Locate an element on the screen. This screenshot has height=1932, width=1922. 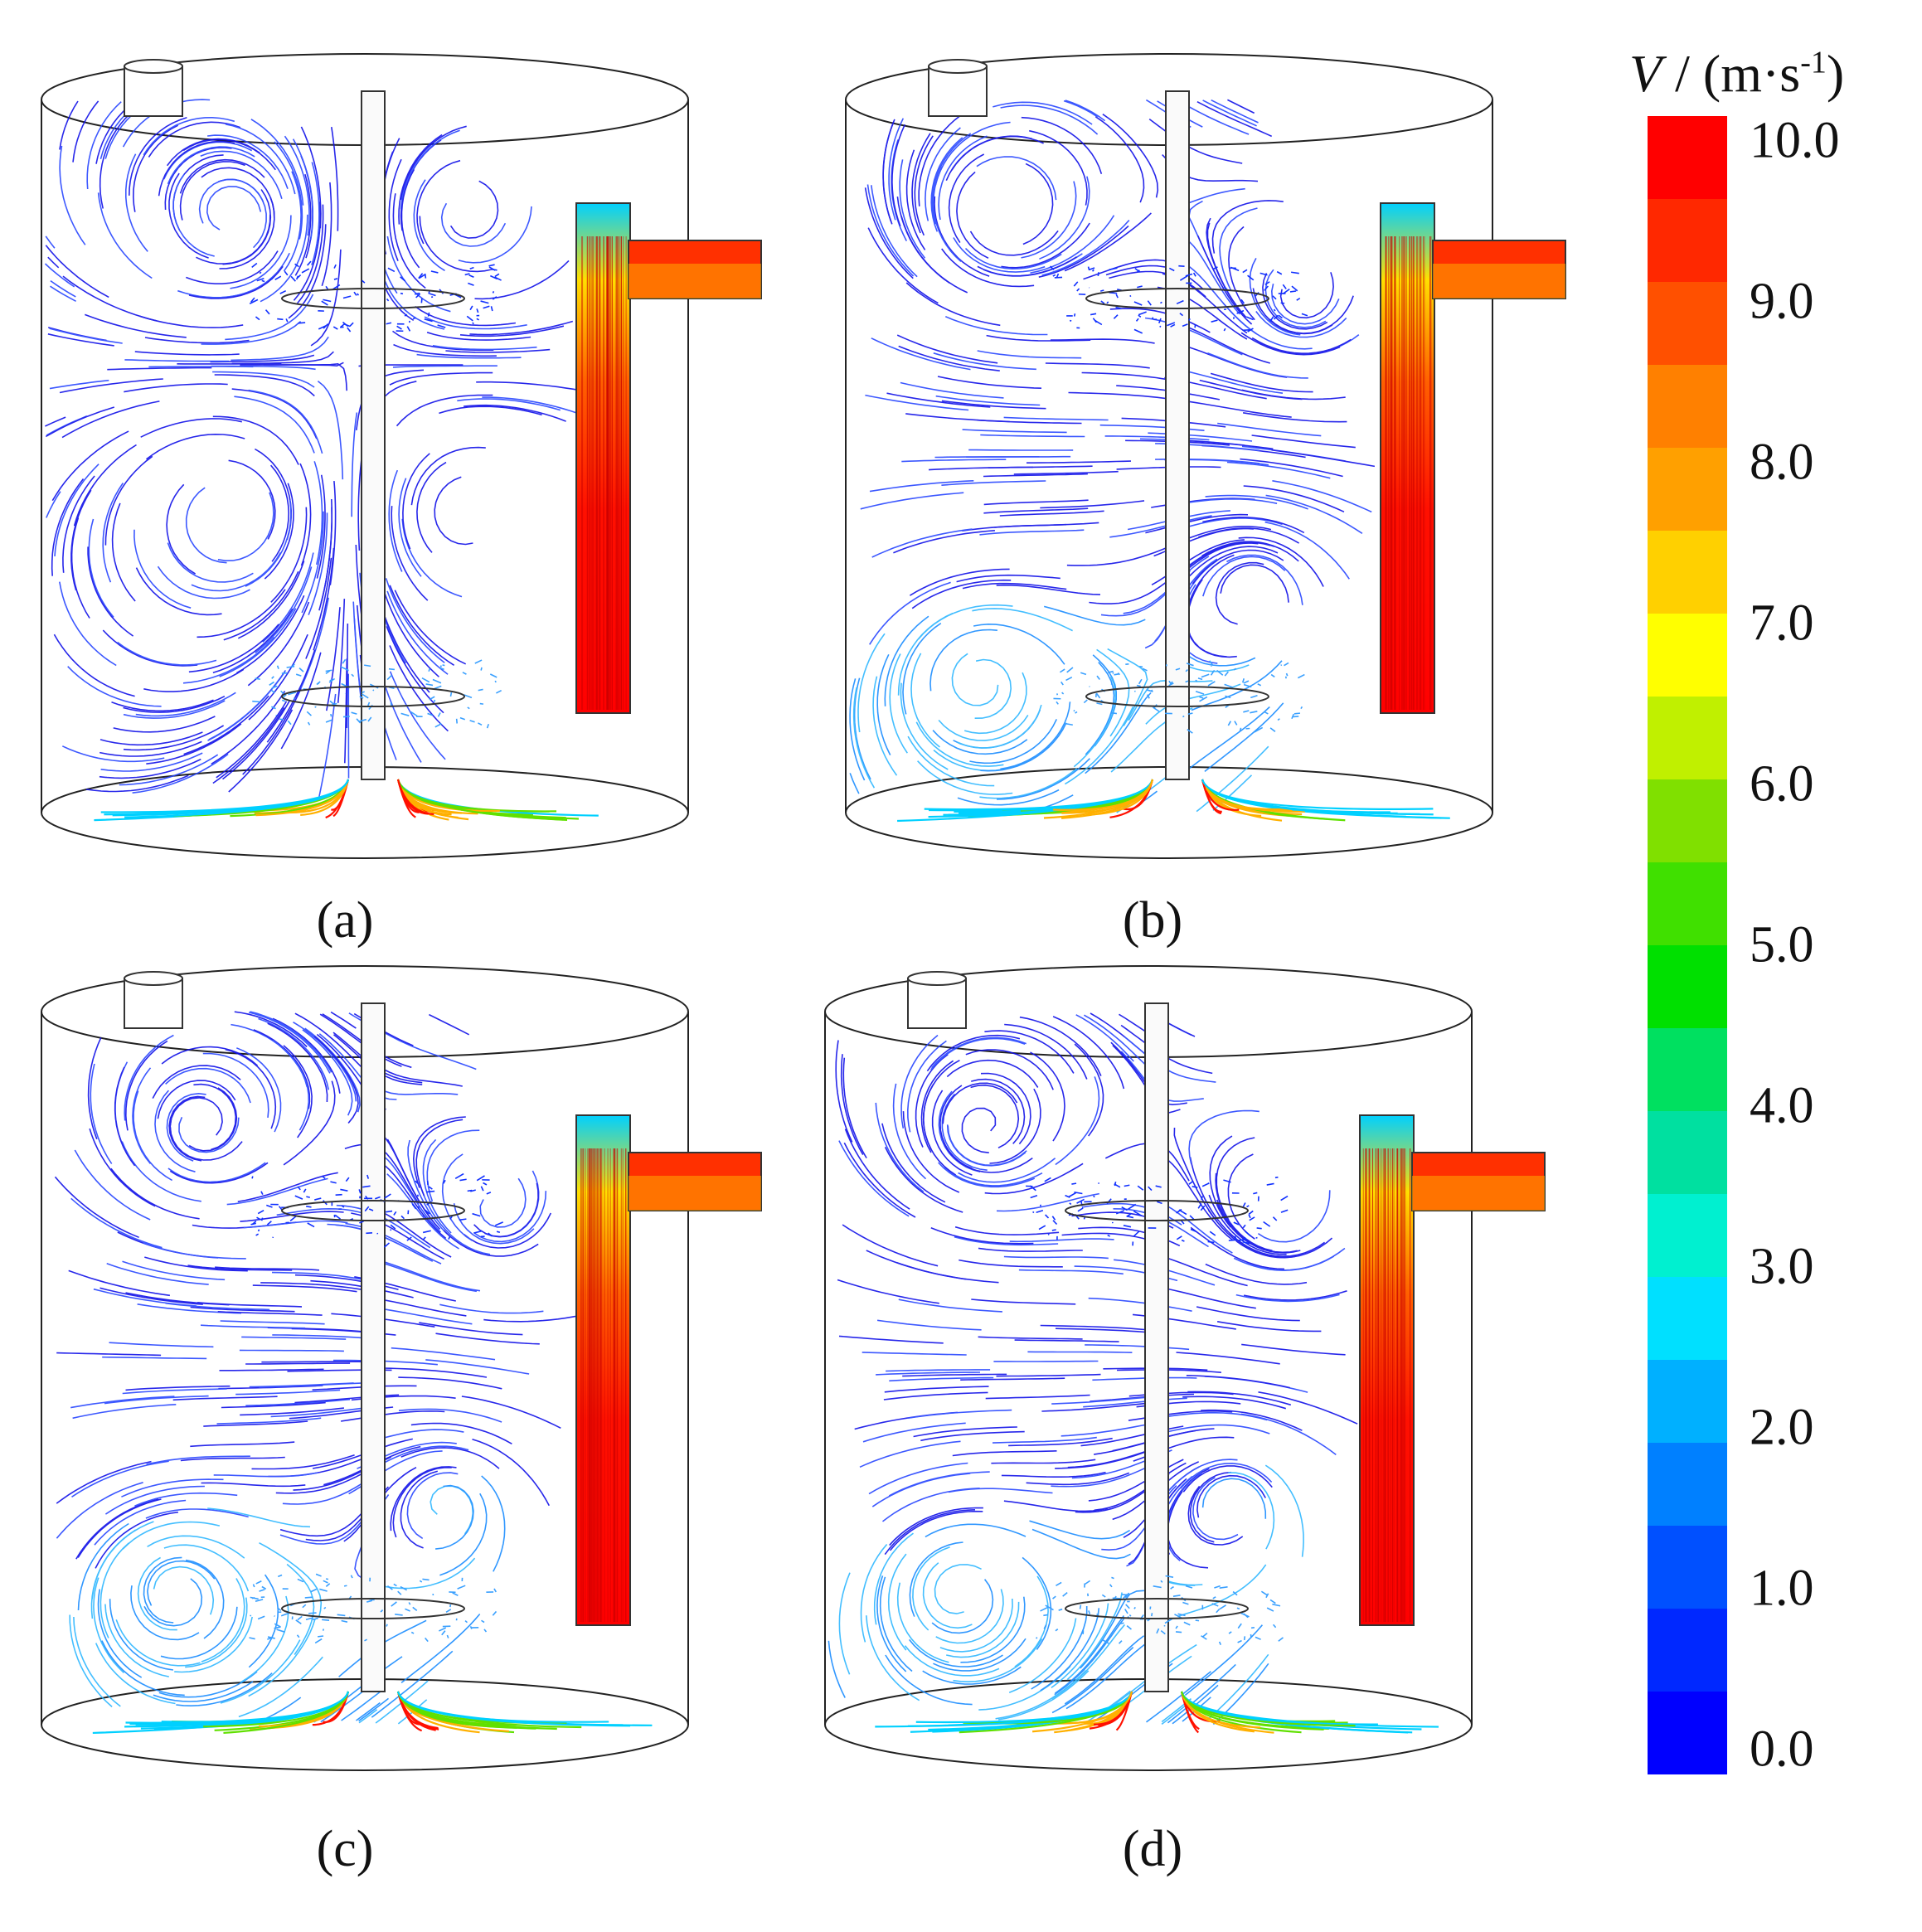
legend-unit-suffix: ) is located at coordinates (1835, 73).